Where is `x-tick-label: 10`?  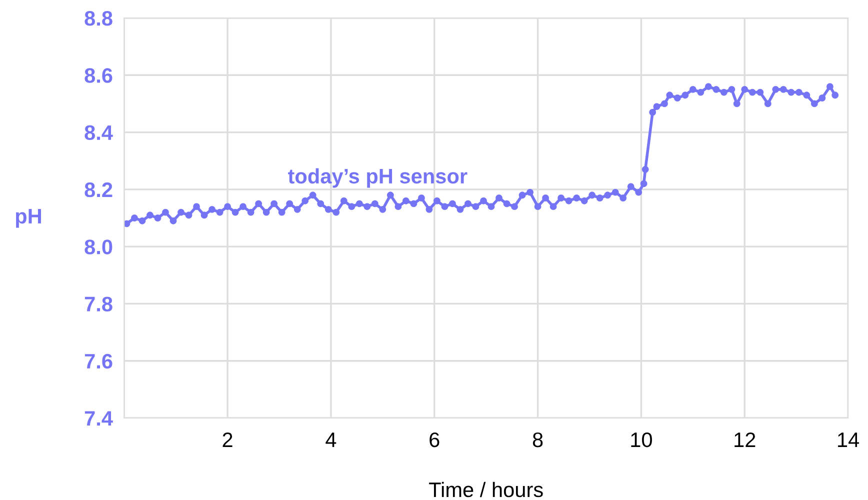
x-tick-label: 10 is located at coordinates (641, 440).